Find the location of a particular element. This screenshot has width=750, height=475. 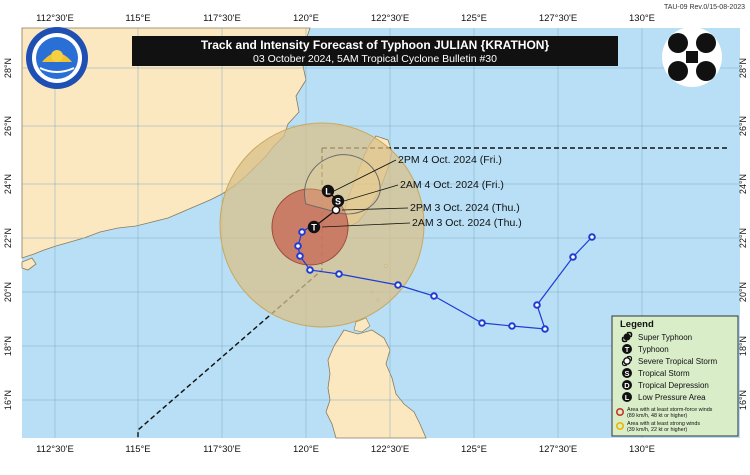

typhoon-icon: T is located at coordinates (627, 349).